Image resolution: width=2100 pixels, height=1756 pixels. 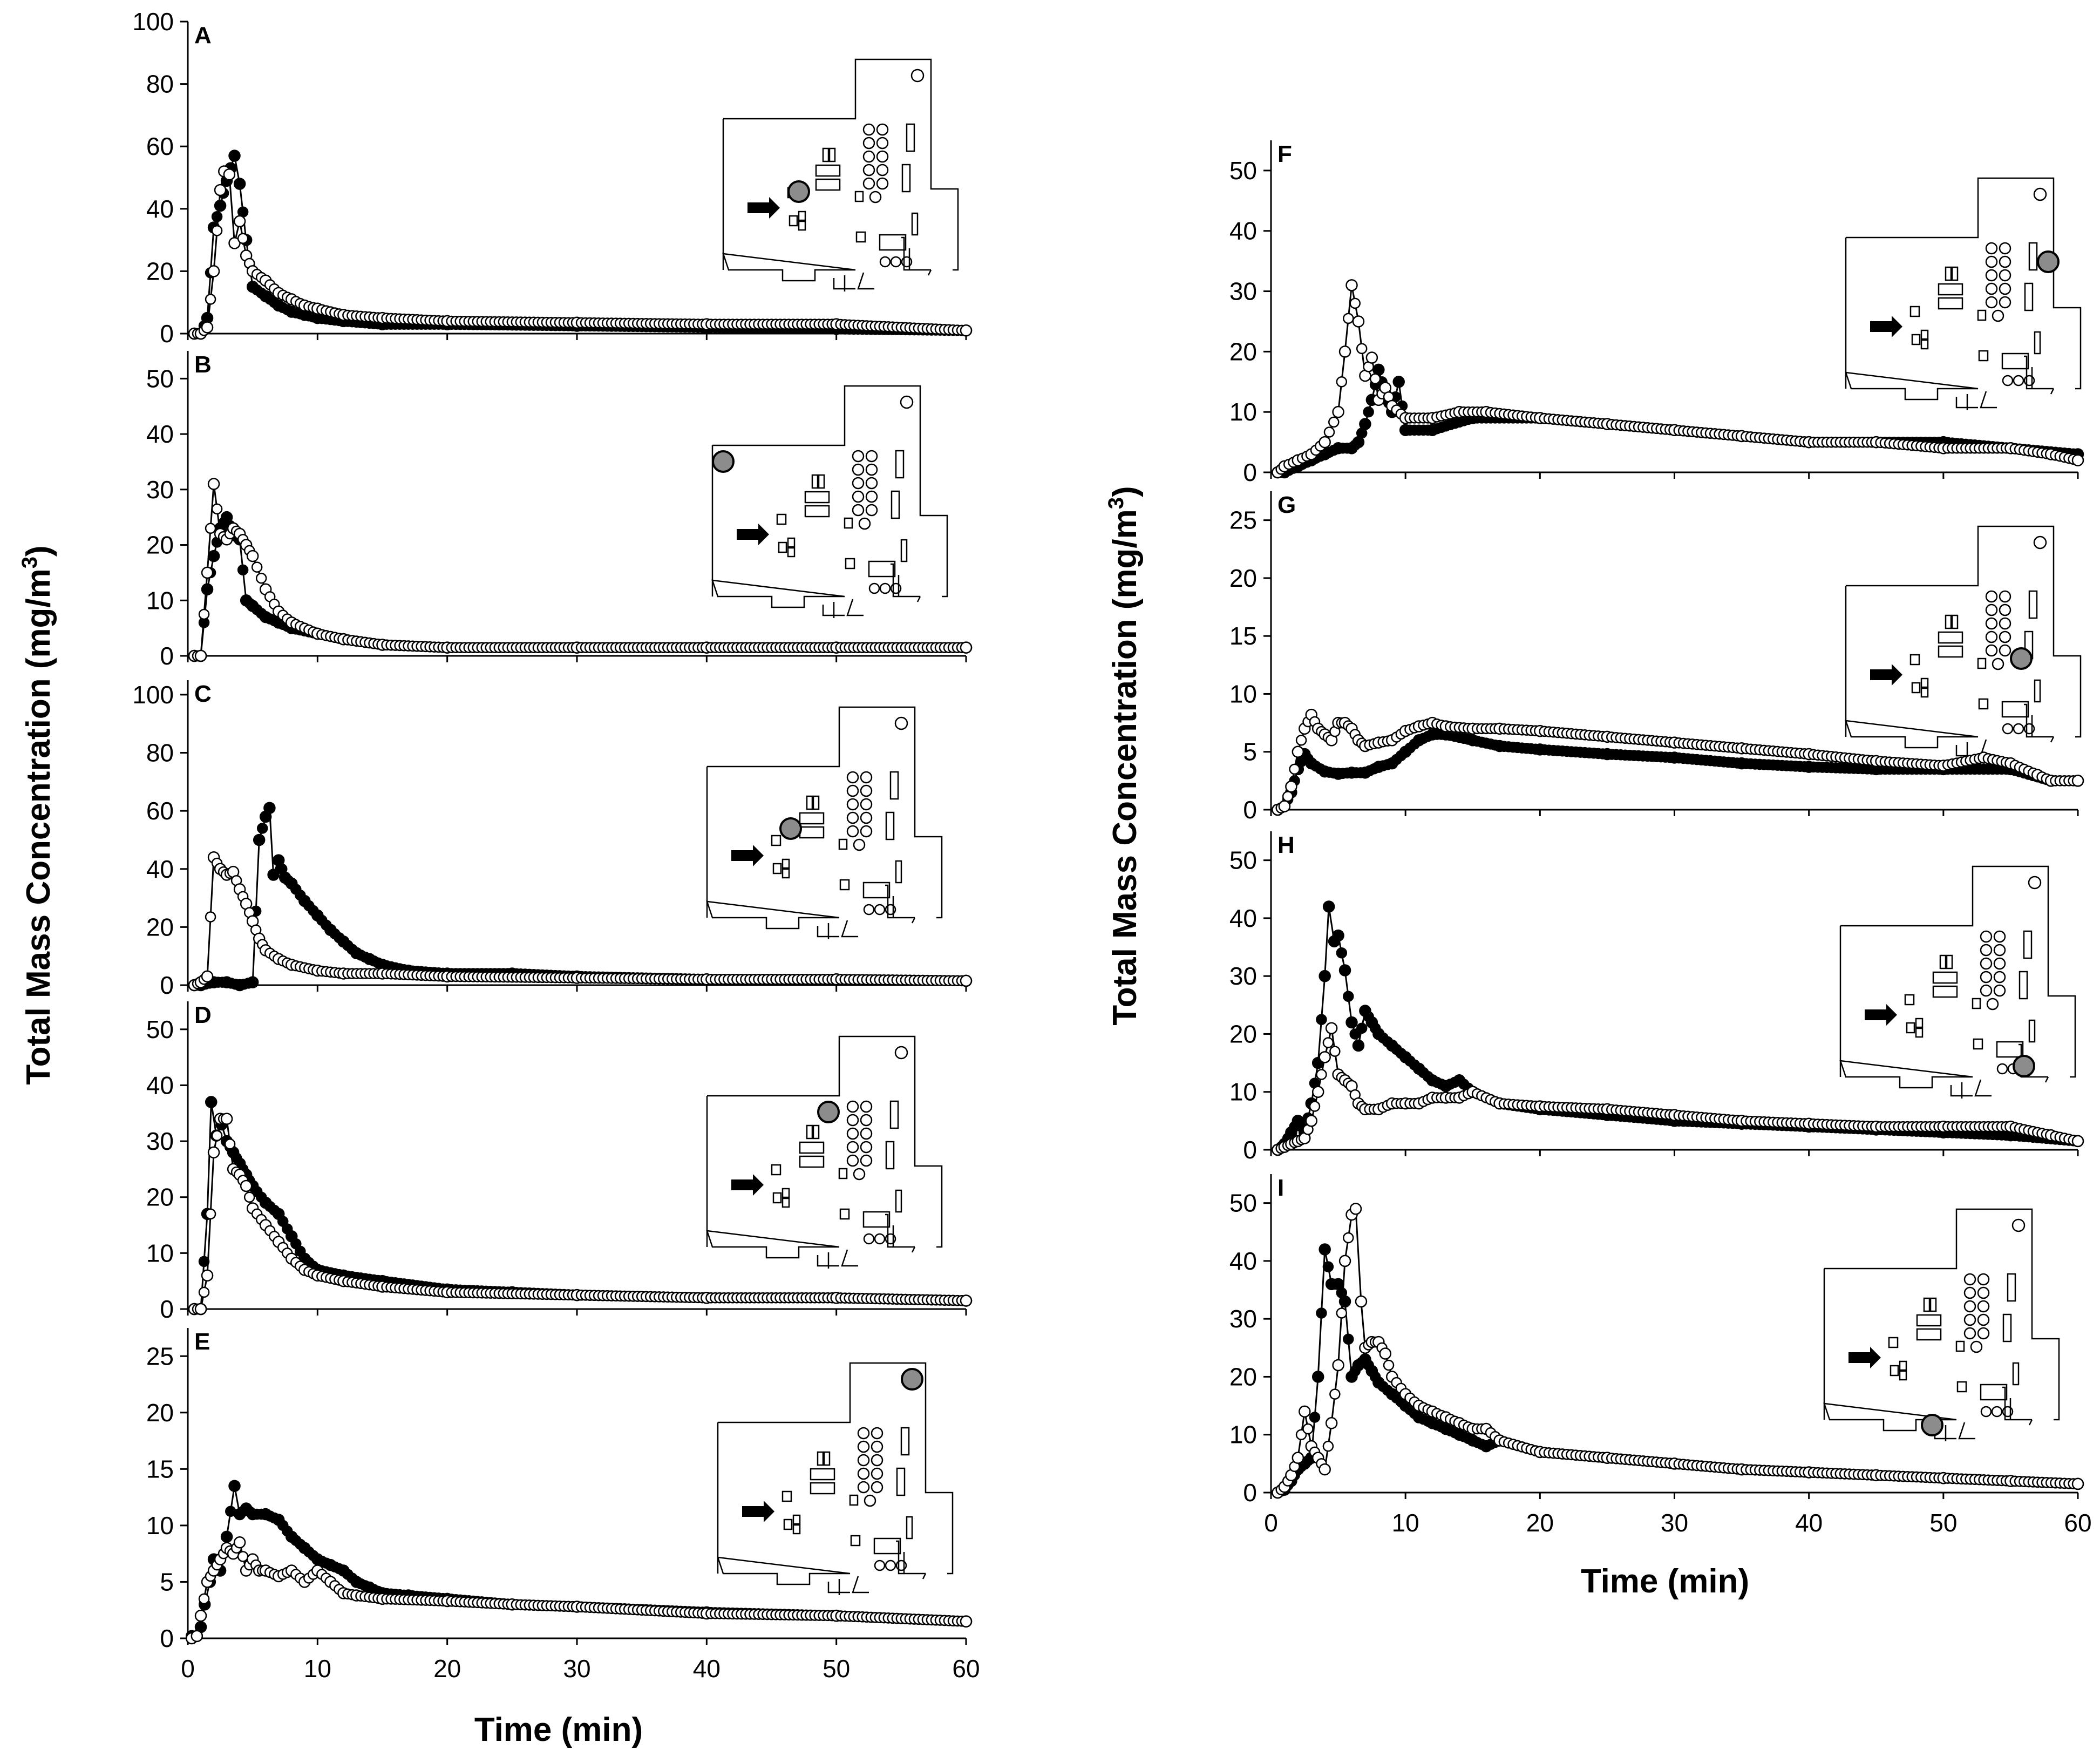 What do you see at coordinates (1243, 636) in the screenshot?
I see `y-tick-label: 15` at bounding box center [1243, 636].